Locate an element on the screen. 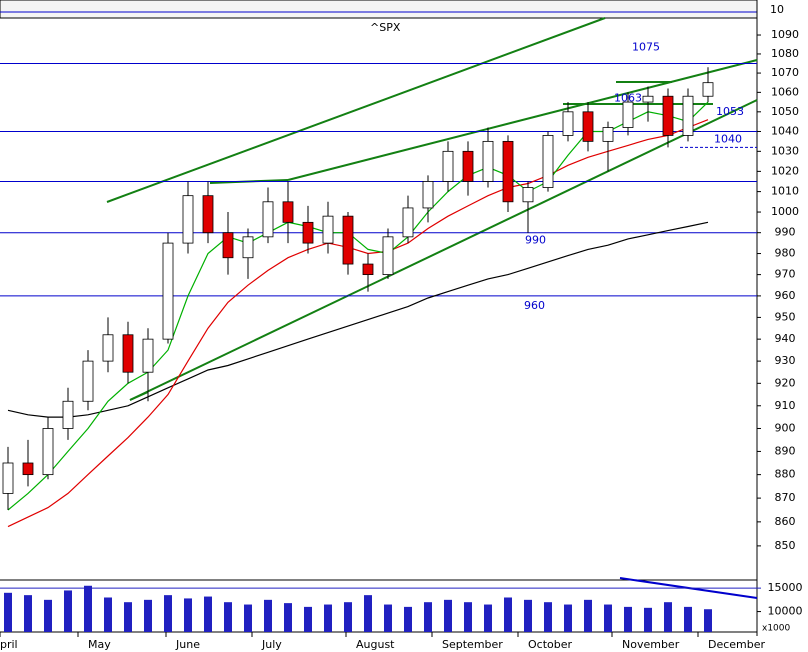 The width and height of the screenshot is (808, 652). y-tick-label: 1080 is located at coordinates (785, 53).